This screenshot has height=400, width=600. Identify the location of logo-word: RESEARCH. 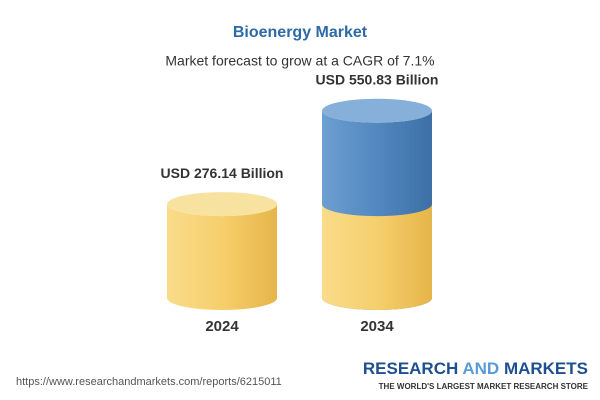
(410, 368).